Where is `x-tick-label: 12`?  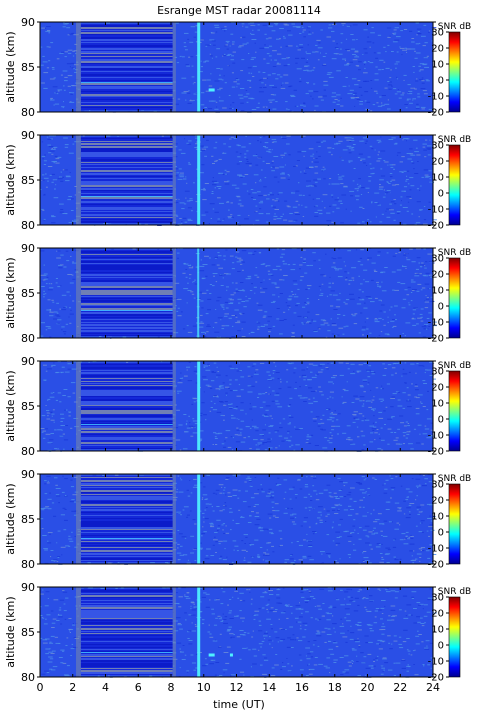 x-tick-label: 12 is located at coordinates (237, 687).